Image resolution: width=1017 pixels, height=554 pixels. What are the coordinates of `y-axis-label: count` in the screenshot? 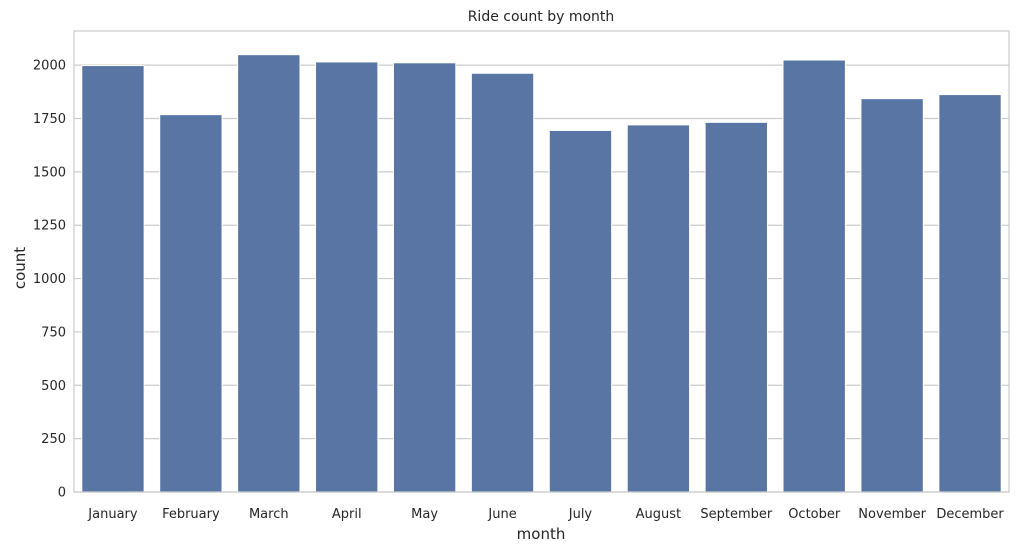 It's located at (20, 268).